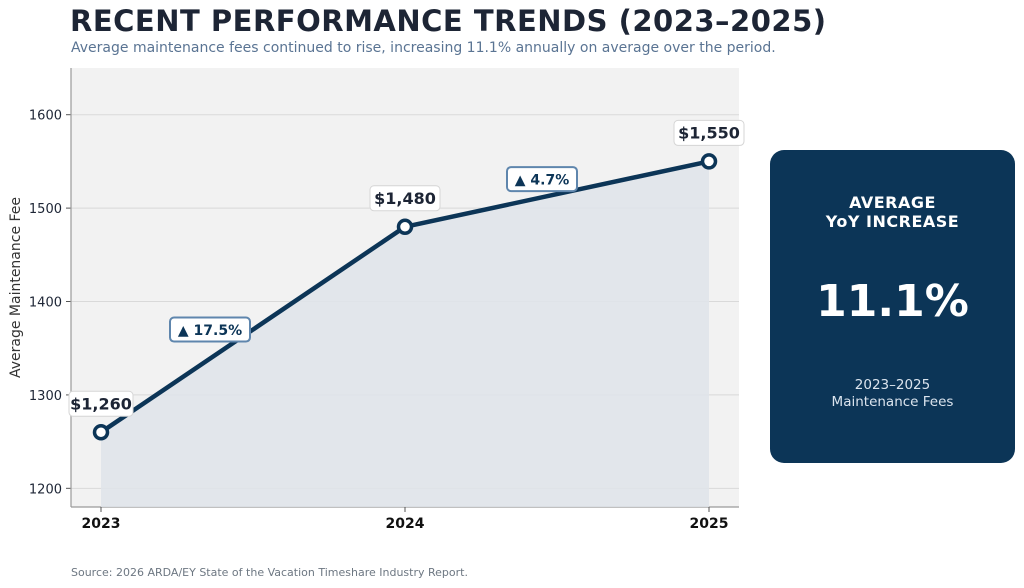 Image resolution: width=1024 pixels, height=588 pixels. I want to click on kpi-caption: 2023–2025 Maintenance Fees, so click(892, 394).